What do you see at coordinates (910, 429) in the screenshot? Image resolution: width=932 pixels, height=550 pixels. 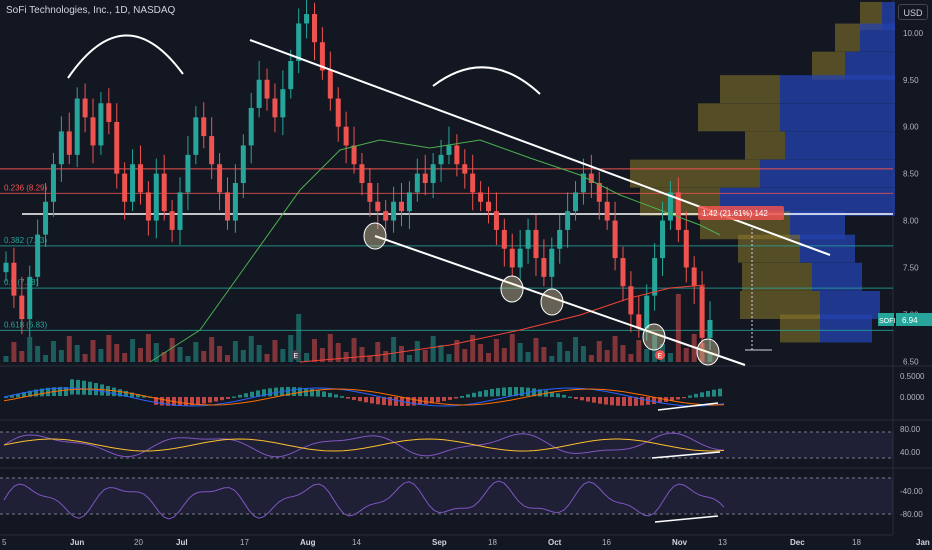 I see `rsi-axis-tick: 80.00` at bounding box center [910, 429].